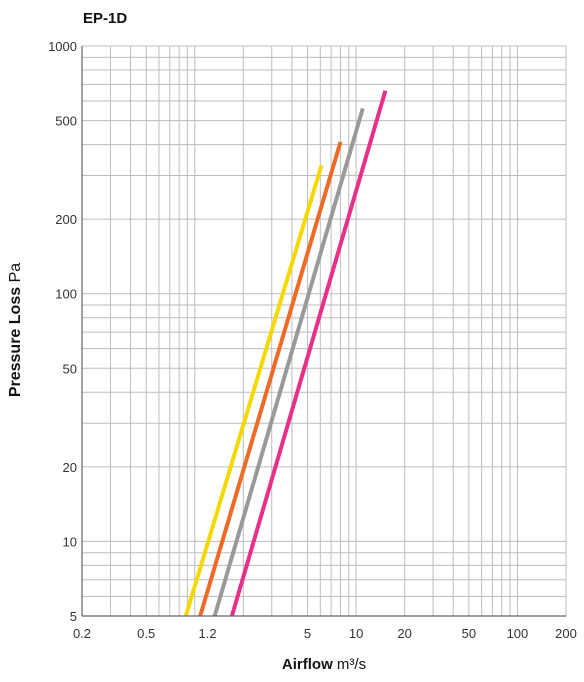  What do you see at coordinates (404, 633) in the screenshot?
I see `x-tick-label: 20` at bounding box center [404, 633].